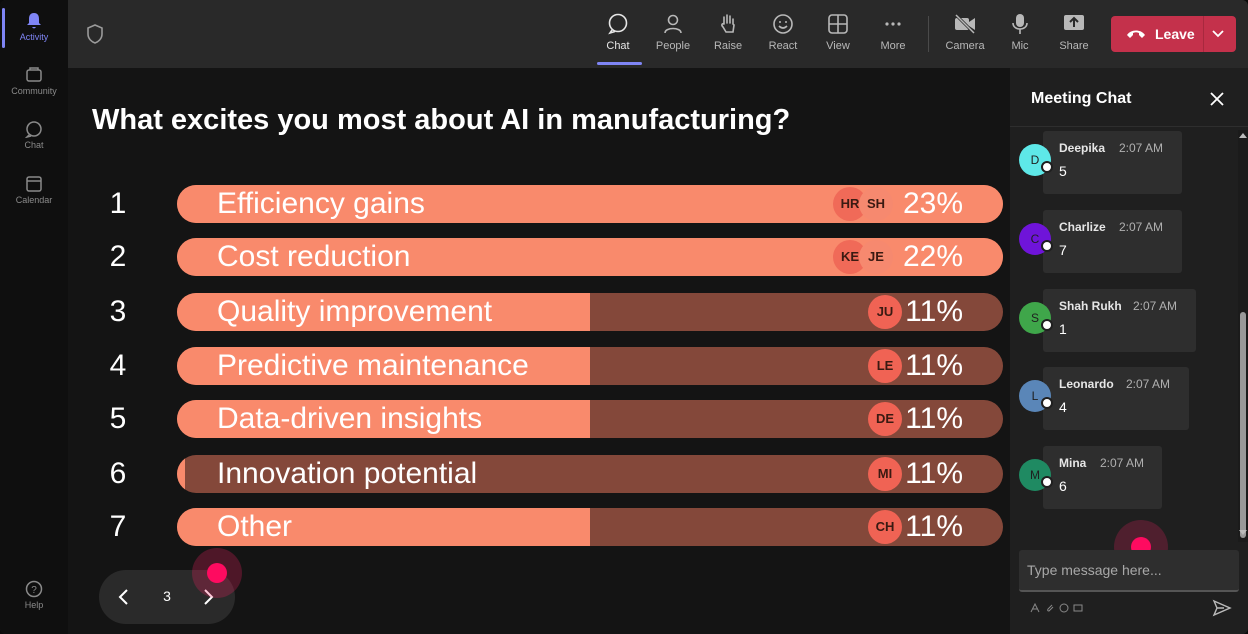 The image size is (1248, 634). What do you see at coordinates (876, 204) in the screenshot?
I see `voter-avatar: SH` at bounding box center [876, 204].